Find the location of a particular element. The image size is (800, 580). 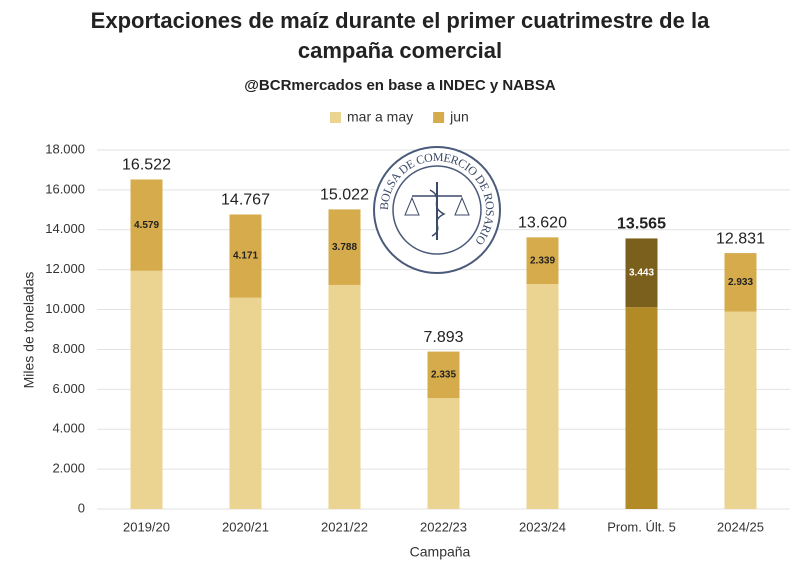

x-tick-label: 2021/22 is located at coordinates (344, 526).